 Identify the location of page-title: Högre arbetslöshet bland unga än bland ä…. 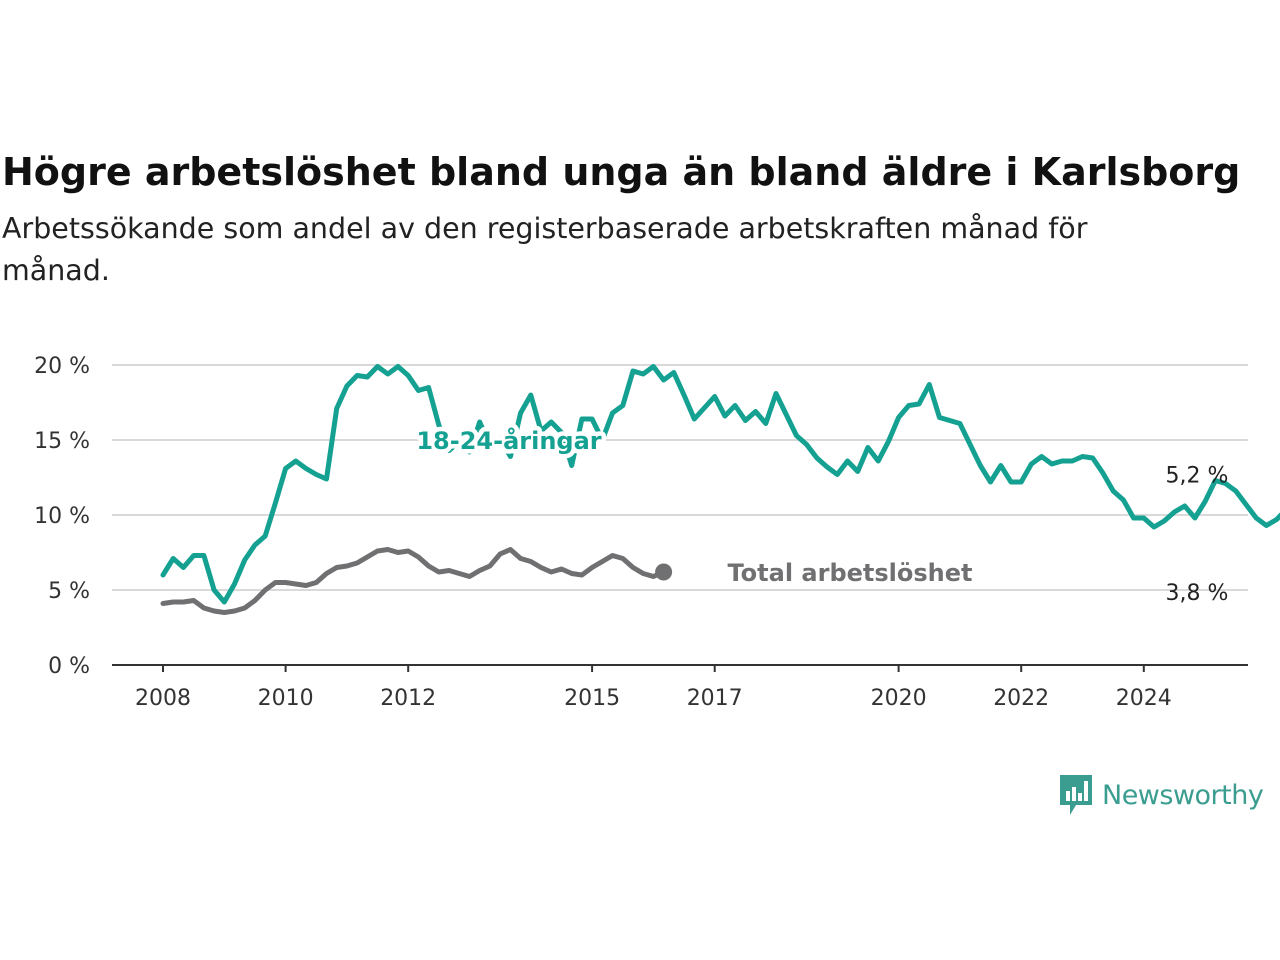
(621, 172).